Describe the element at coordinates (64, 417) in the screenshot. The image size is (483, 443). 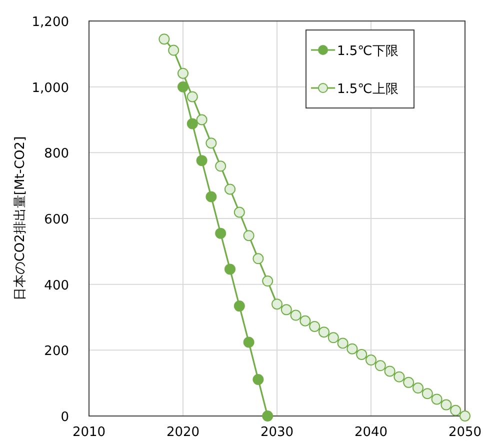
I see `y-tick-label: 0` at that location.